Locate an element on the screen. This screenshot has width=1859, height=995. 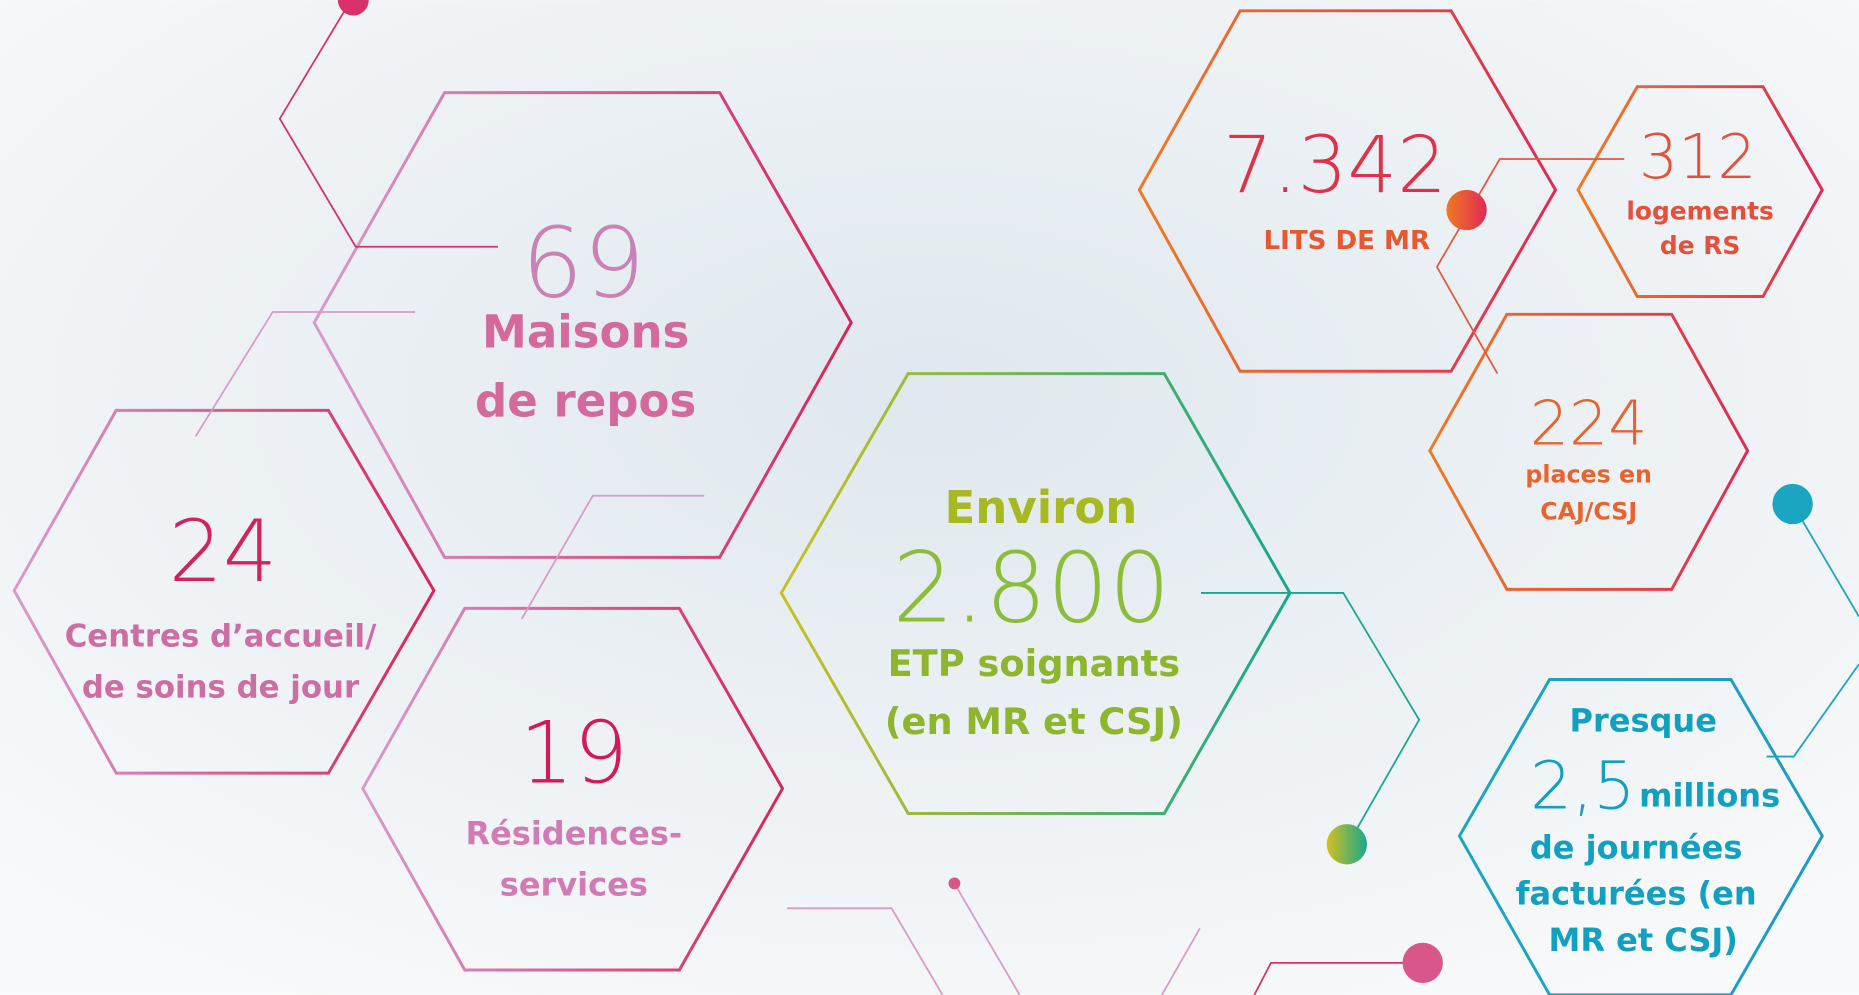
stat-label: facturées (en is located at coordinates (1636, 894).